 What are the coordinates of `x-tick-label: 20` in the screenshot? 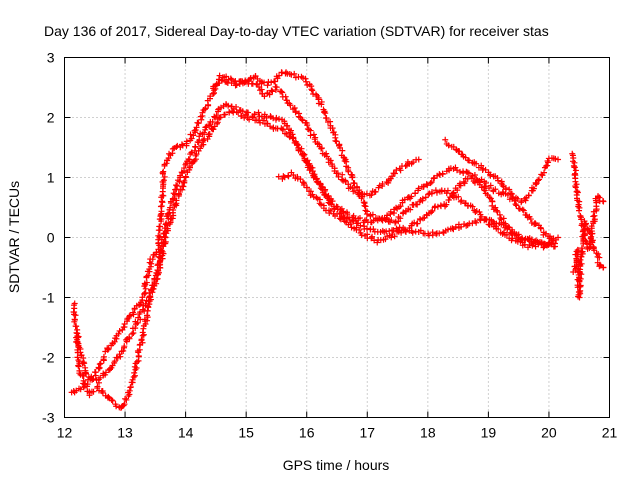 It's located at (549, 433).